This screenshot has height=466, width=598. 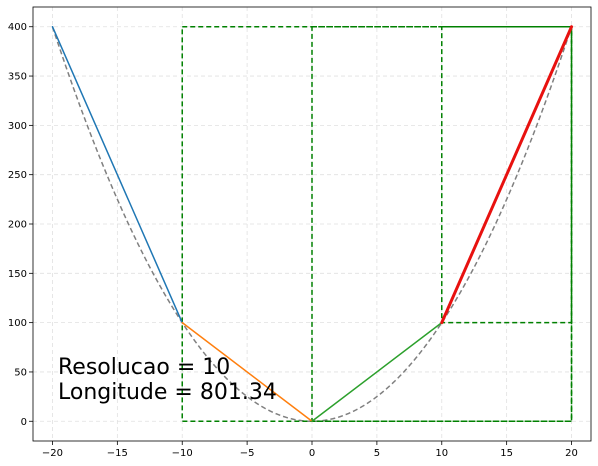 I want to click on y-tick-label-2: 100, so click(x=17, y=323).